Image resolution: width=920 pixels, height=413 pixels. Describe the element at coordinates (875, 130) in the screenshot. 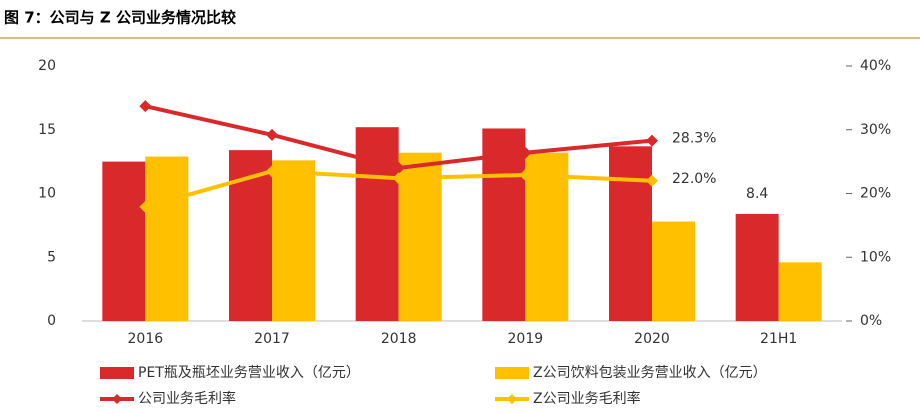

I see `y2-tick-label: 30%` at that location.